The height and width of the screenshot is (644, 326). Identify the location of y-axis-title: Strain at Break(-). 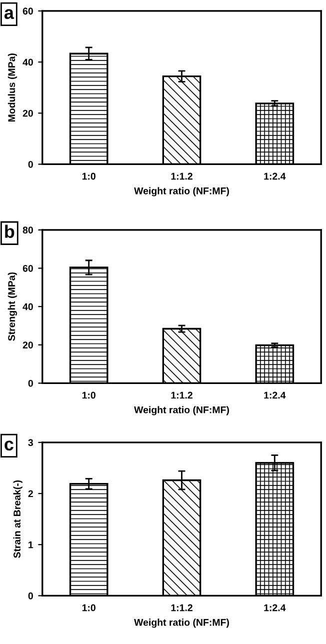
(17, 519).